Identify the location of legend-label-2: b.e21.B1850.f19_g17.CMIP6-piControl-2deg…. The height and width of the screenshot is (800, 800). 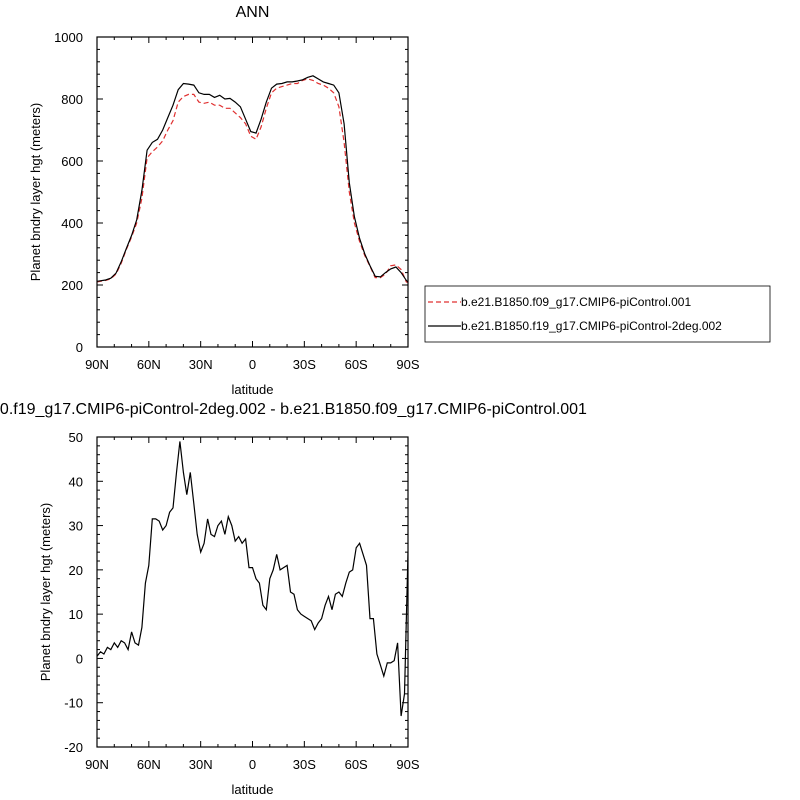
(591, 326).